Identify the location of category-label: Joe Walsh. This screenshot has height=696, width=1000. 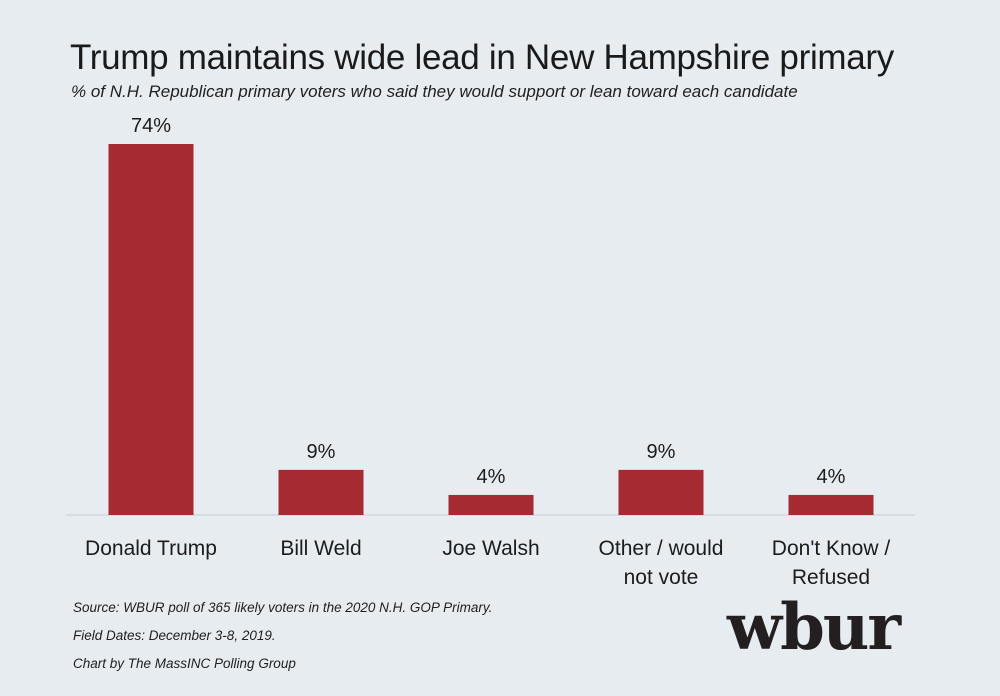
(490, 548).